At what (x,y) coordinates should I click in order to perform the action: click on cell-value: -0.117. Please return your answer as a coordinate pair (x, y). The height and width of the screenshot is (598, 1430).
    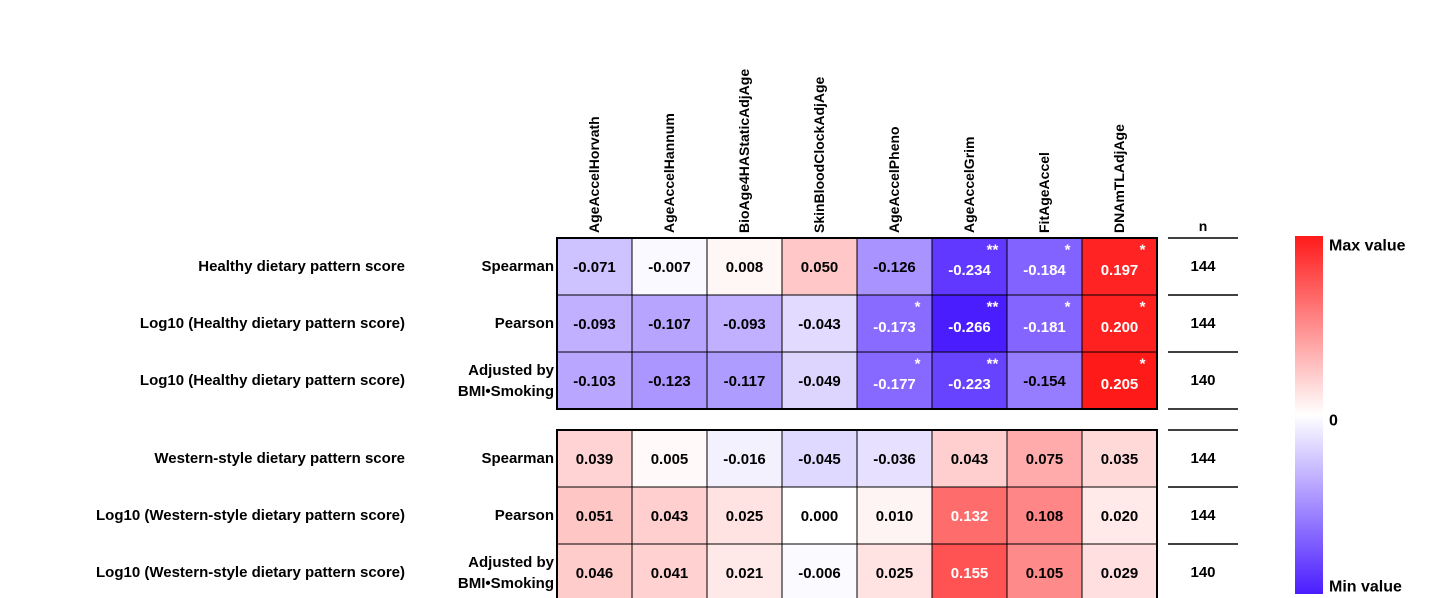
    Looking at the image, I should click on (745, 381).